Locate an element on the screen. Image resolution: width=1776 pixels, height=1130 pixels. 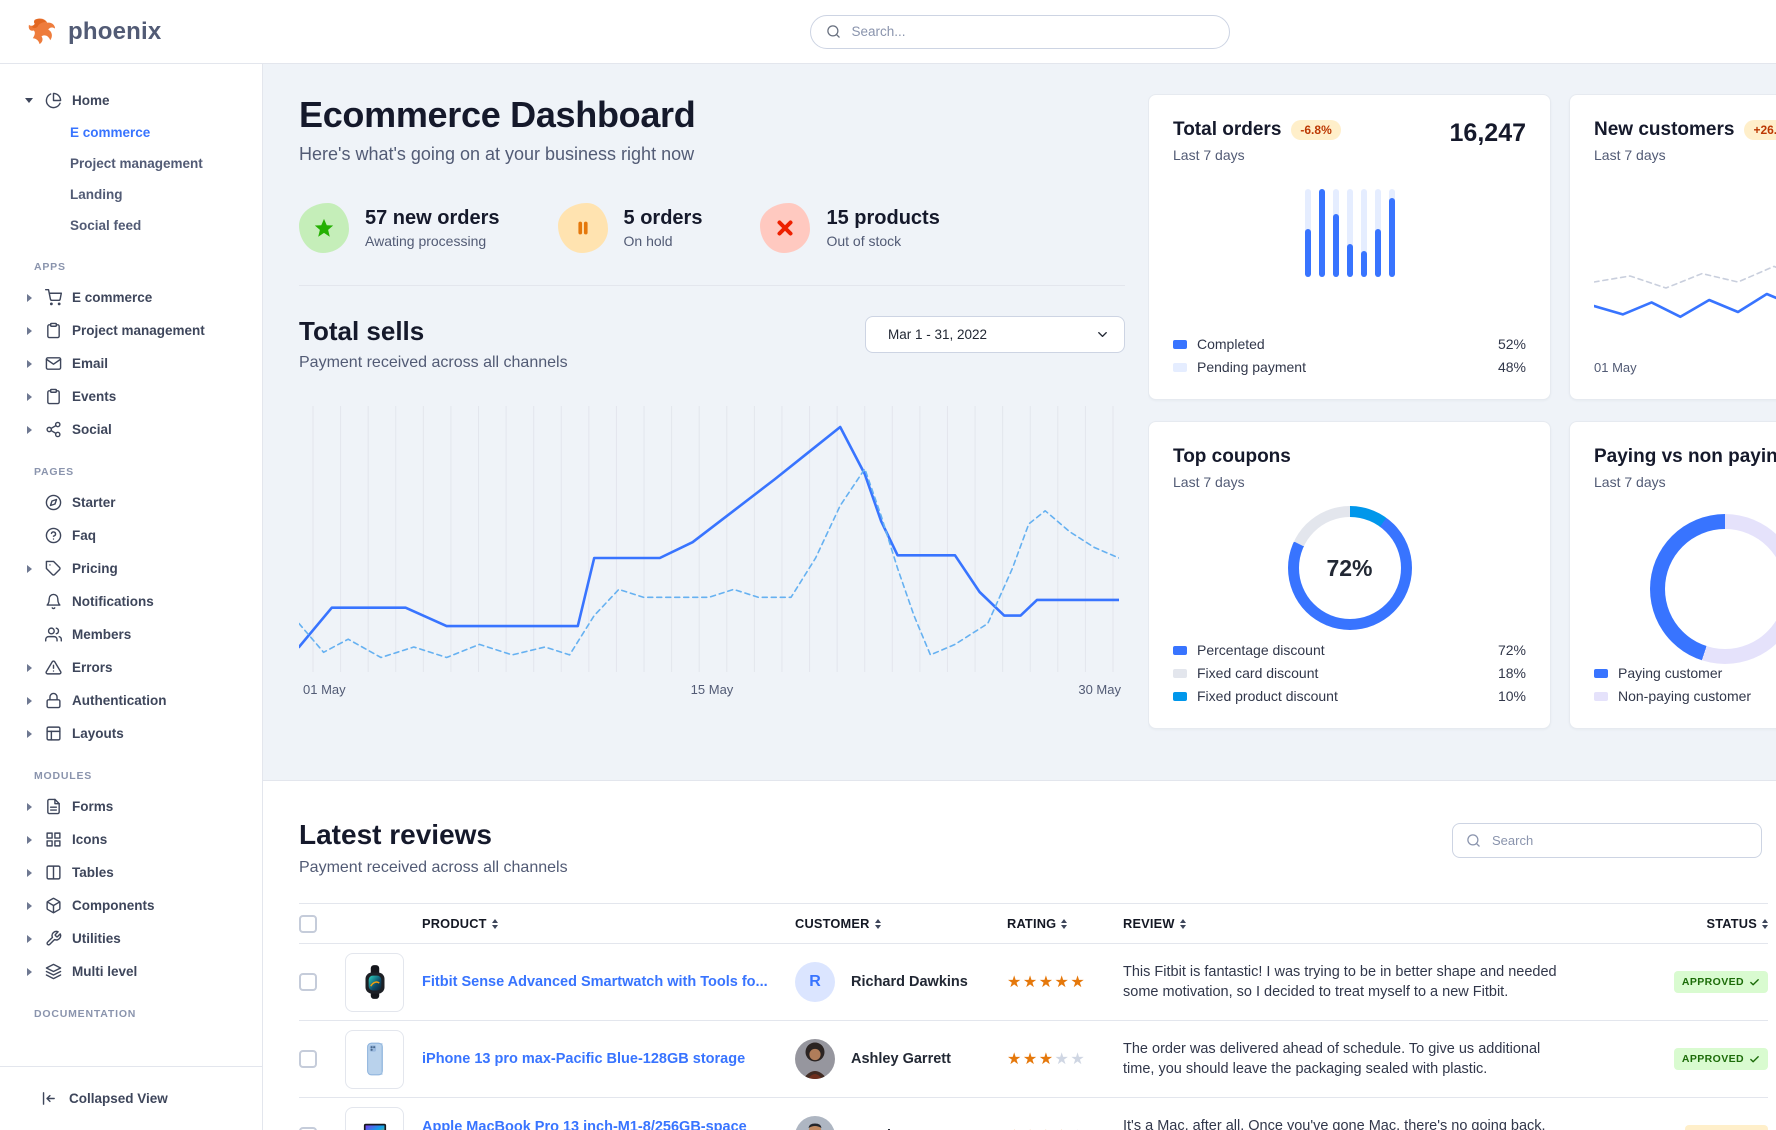
layout-icon is located at coordinates (53, 733).